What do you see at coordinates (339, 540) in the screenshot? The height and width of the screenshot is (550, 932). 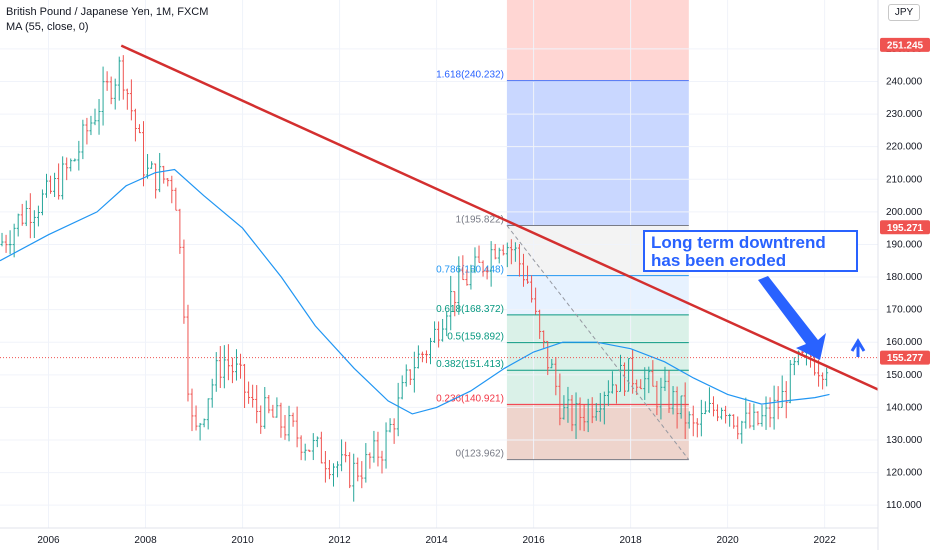 I see `x-tick-3: 2012` at bounding box center [339, 540].